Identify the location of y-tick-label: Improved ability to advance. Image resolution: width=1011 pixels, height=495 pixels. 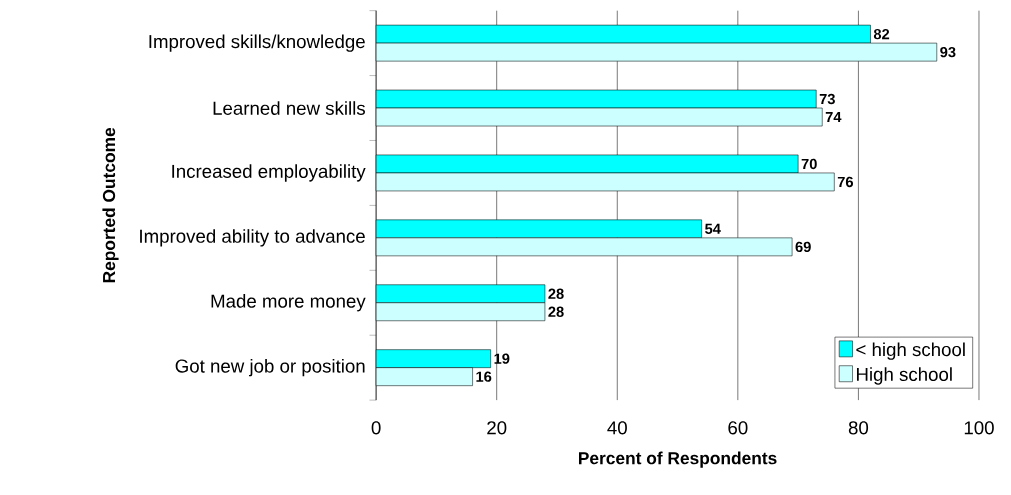
(252, 238).